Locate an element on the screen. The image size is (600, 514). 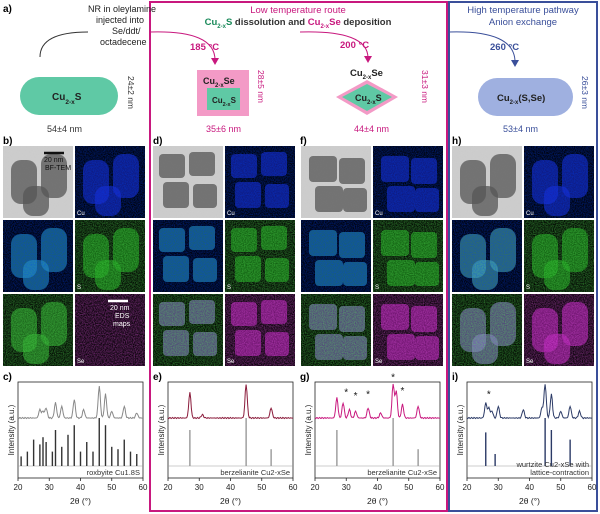
micro-tile-h-0-1: Cu is located at coordinates (559, 182).